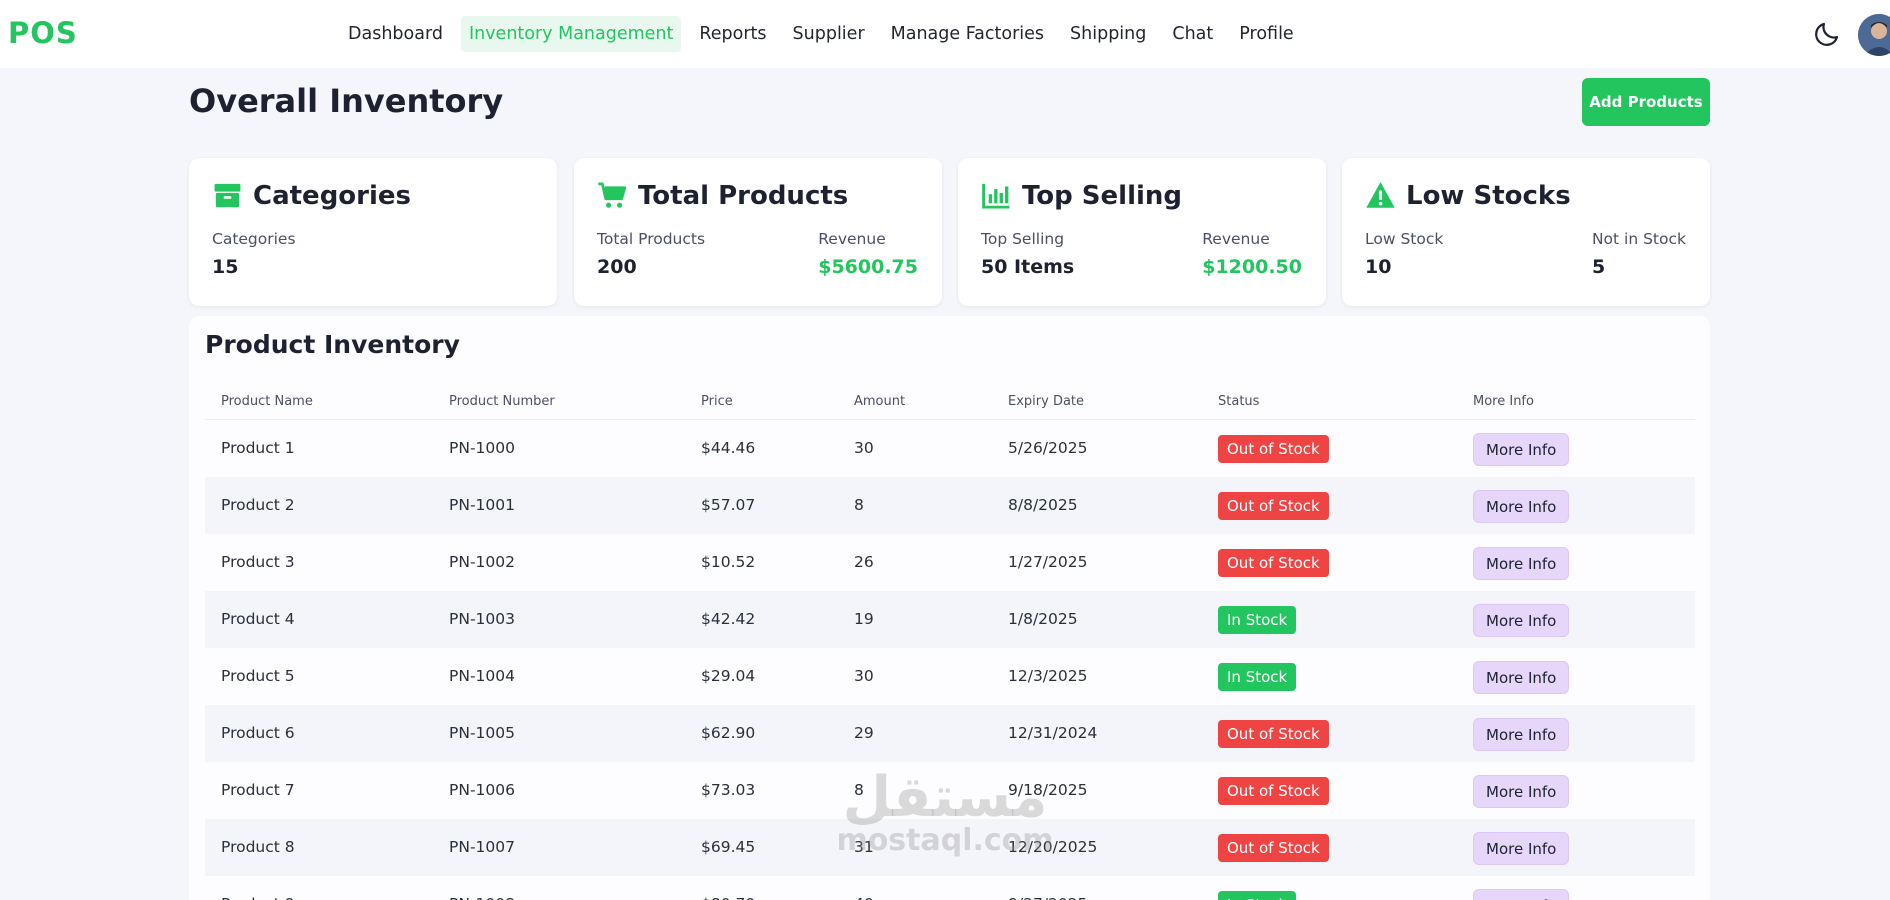 The height and width of the screenshot is (900, 1890). Describe the element at coordinates (1193, 34) in the screenshot. I see `nav-item-chat: Chat` at that location.